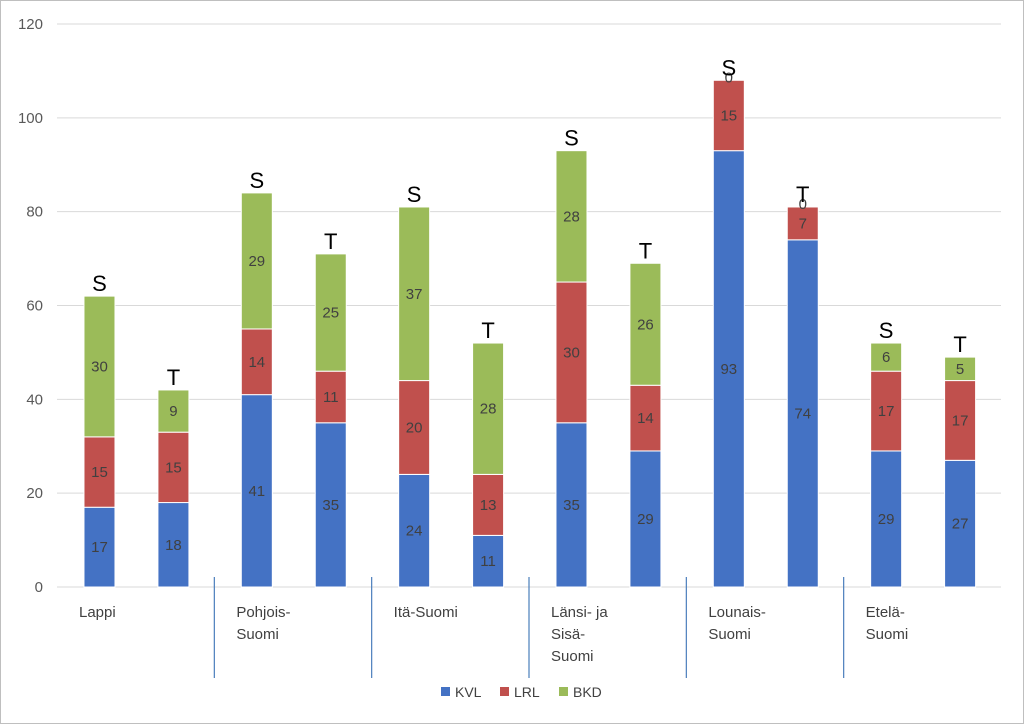  I want to click on data-label: 9, so click(173, 411).